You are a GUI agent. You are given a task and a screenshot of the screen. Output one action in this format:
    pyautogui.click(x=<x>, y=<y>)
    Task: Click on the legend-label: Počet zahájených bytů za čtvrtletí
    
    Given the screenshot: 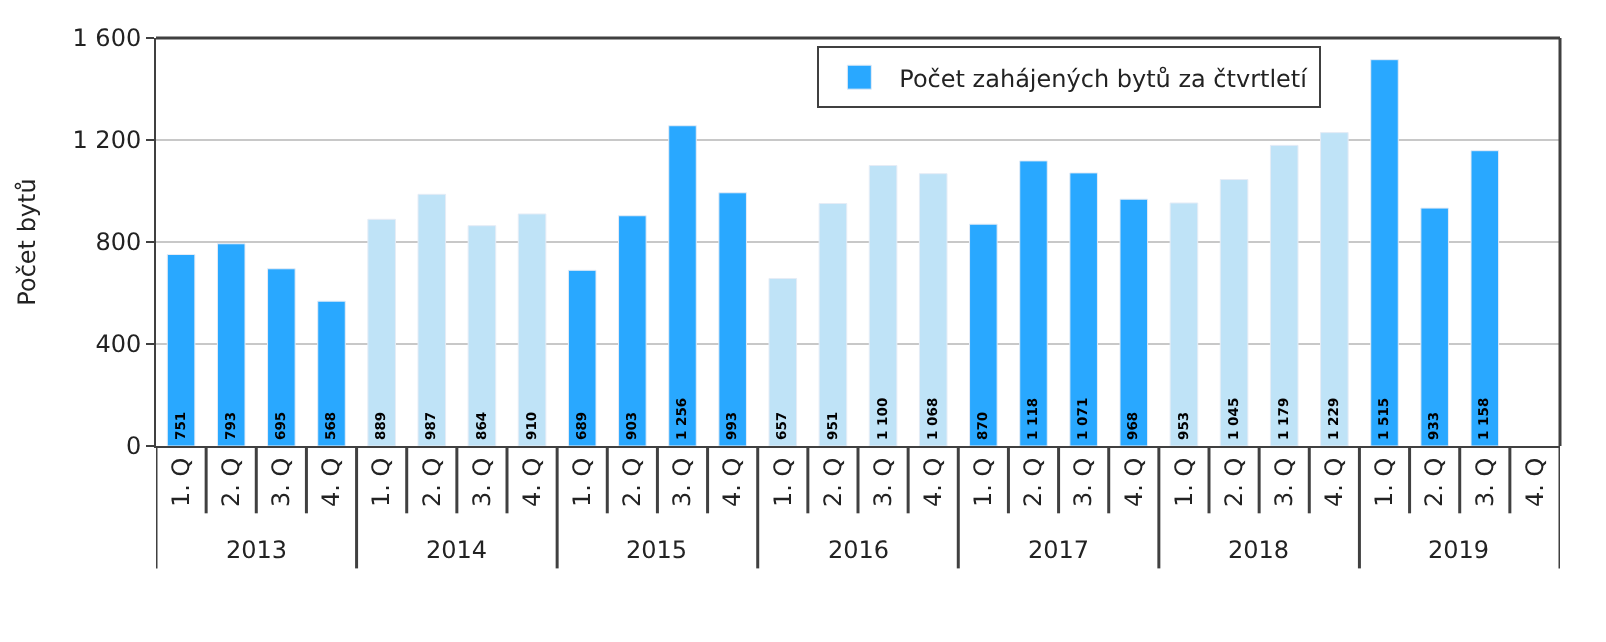 What is the action you would take?
    pyautogui.click(x=1104, y=78)
    